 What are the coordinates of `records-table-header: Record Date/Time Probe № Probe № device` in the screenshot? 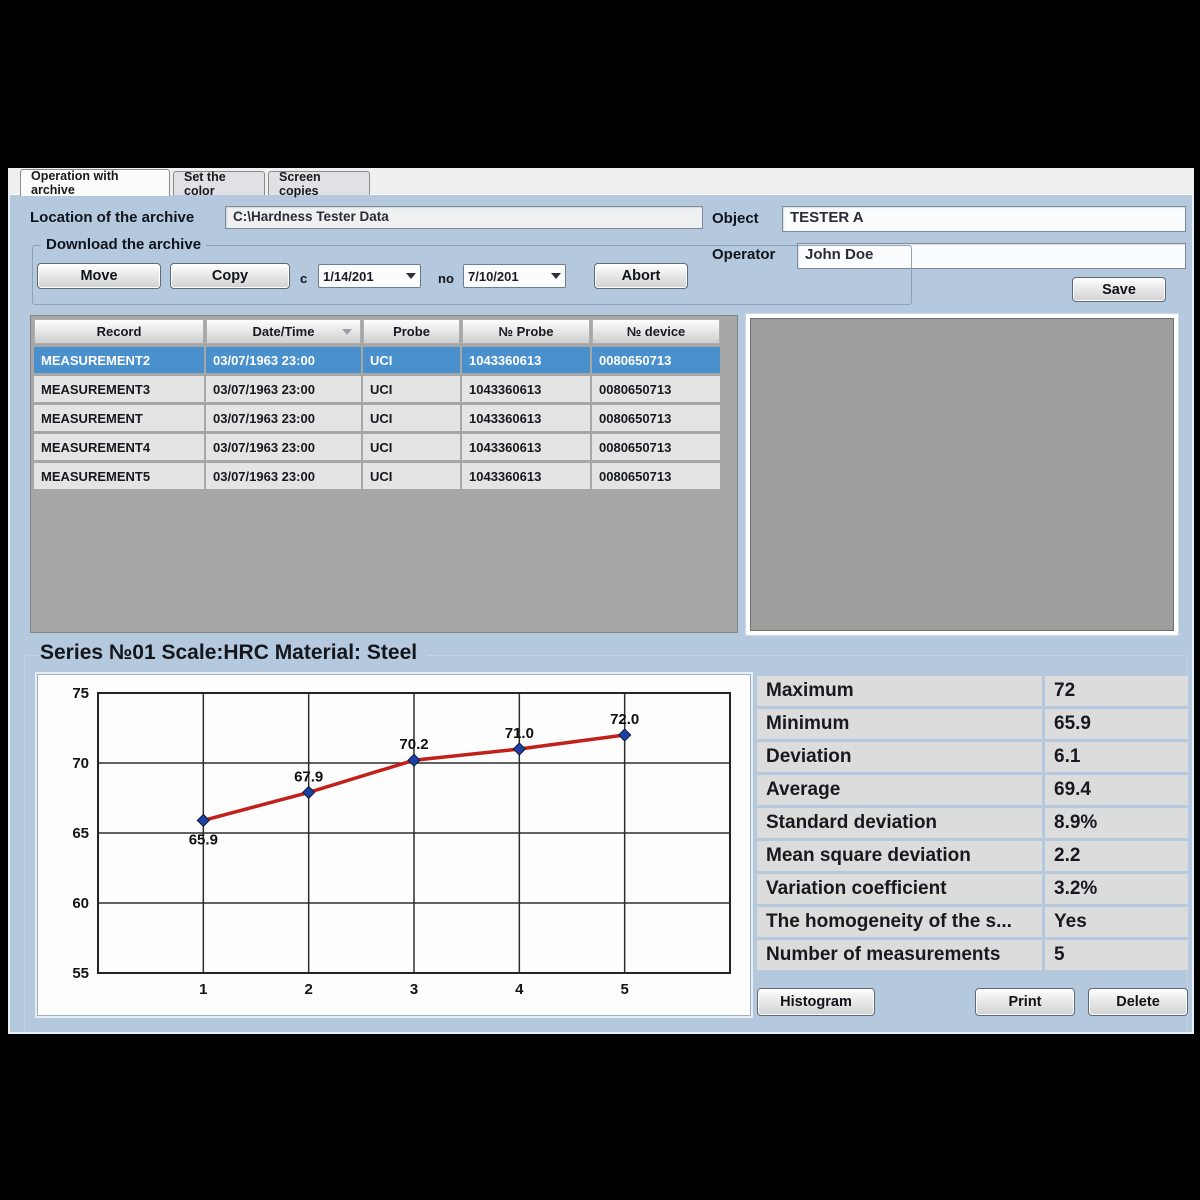 It's located at (384, 331).